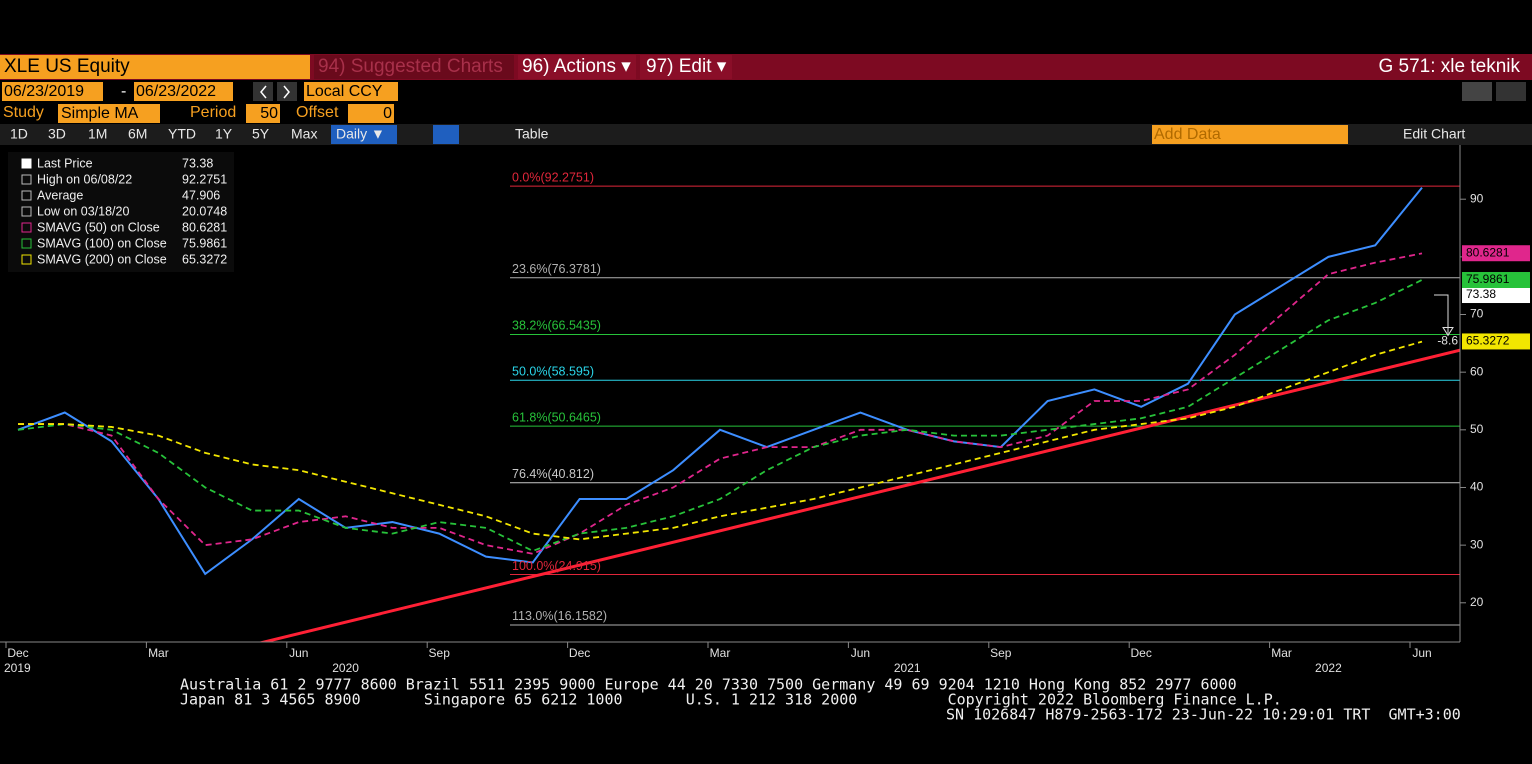 The image size is (1532, 764). I want to click on range-button: 1M, so click(97, 134).